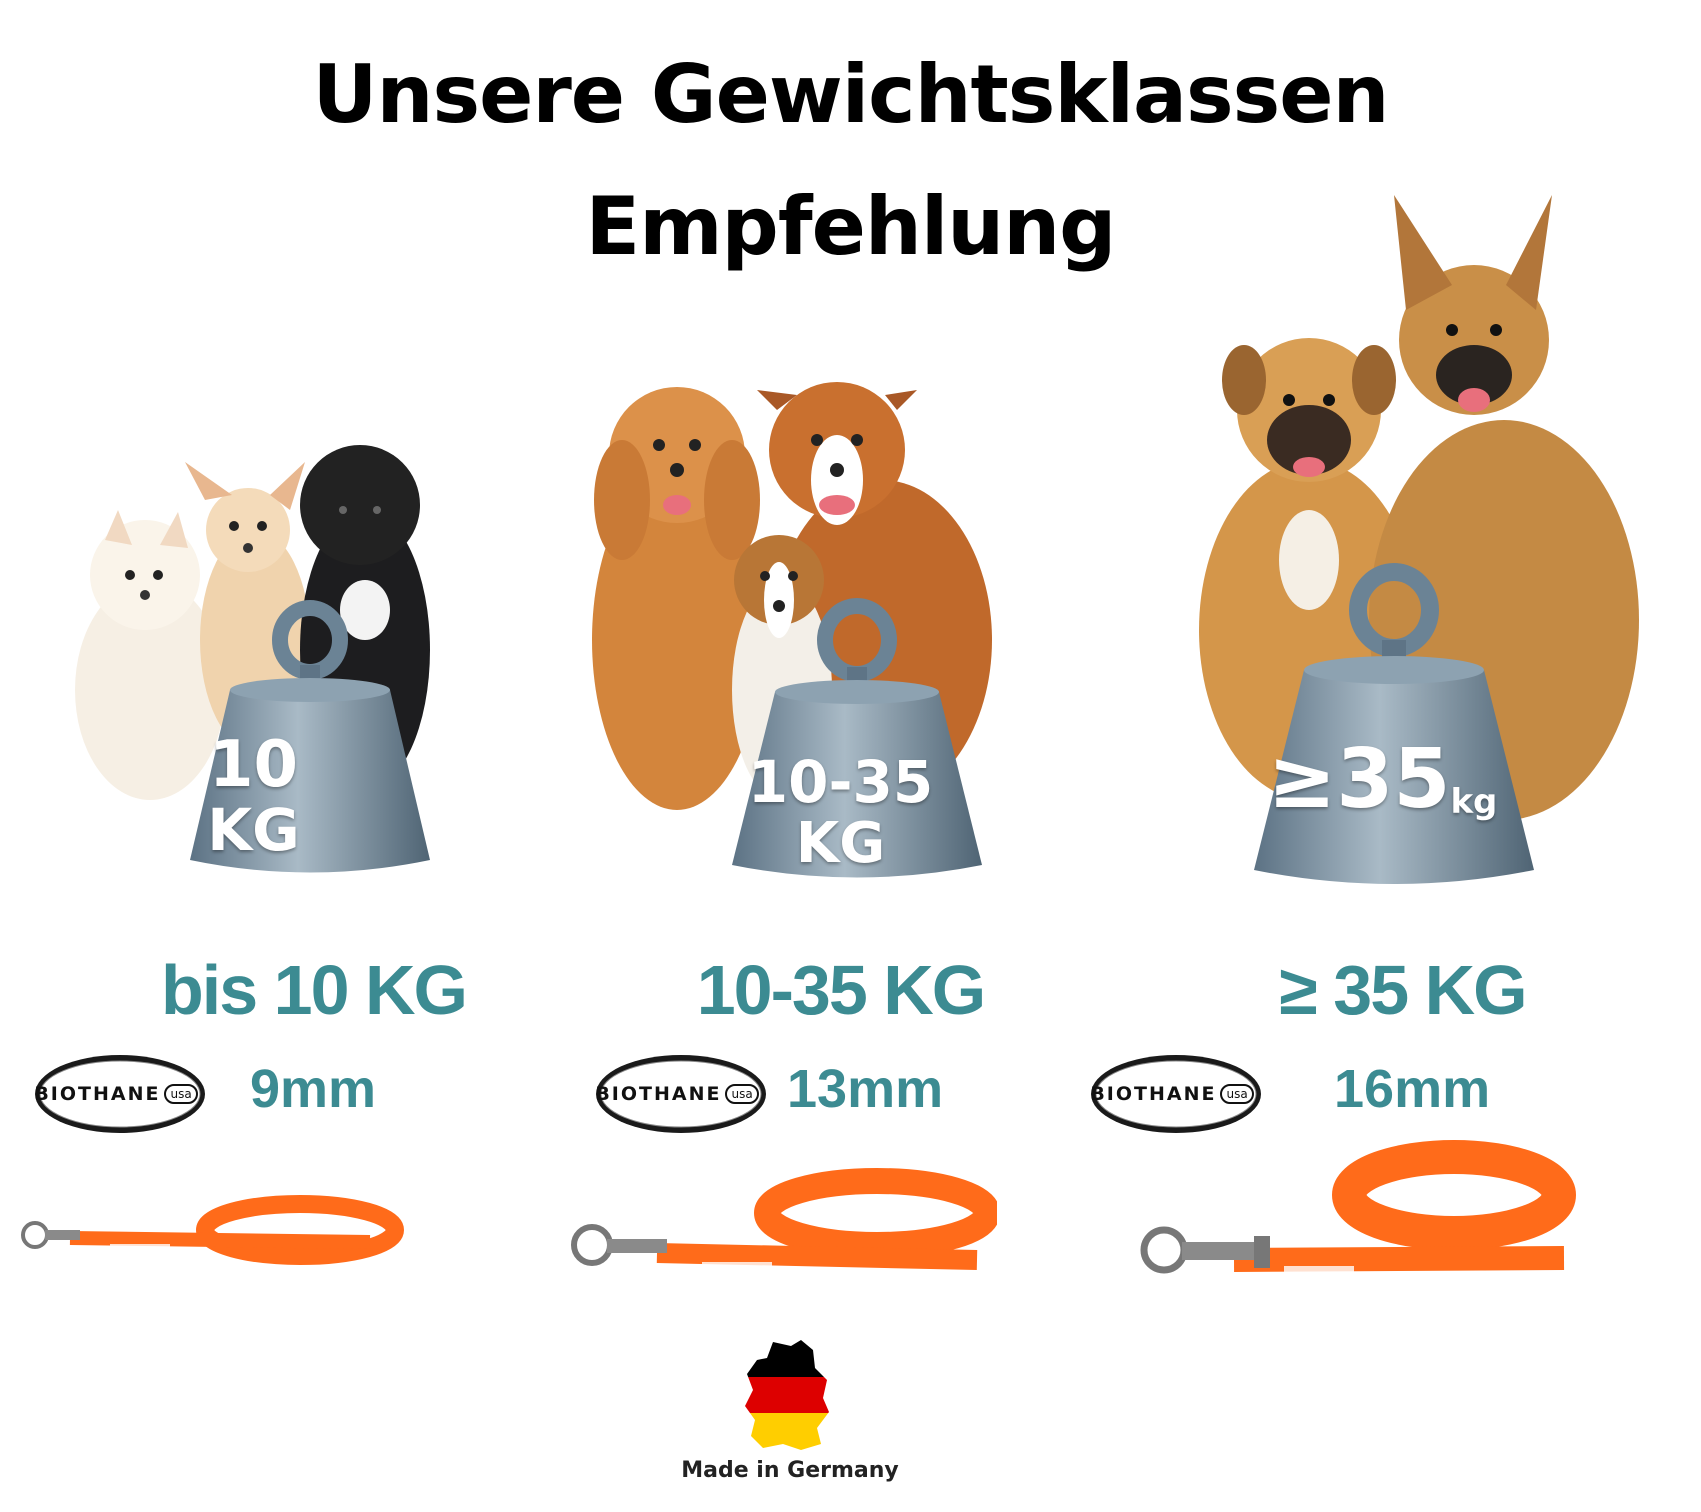  I want to click on large-dogs-illustration, so click(1419, 539).